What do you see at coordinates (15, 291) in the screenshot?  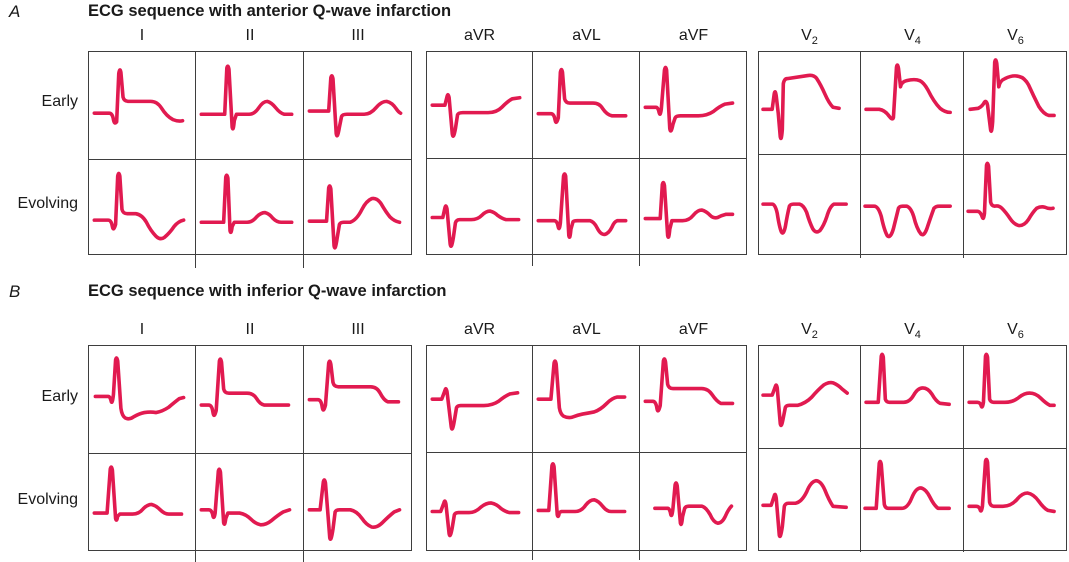 I see `panel-b-marker: B` at bounding box center [15, 291].